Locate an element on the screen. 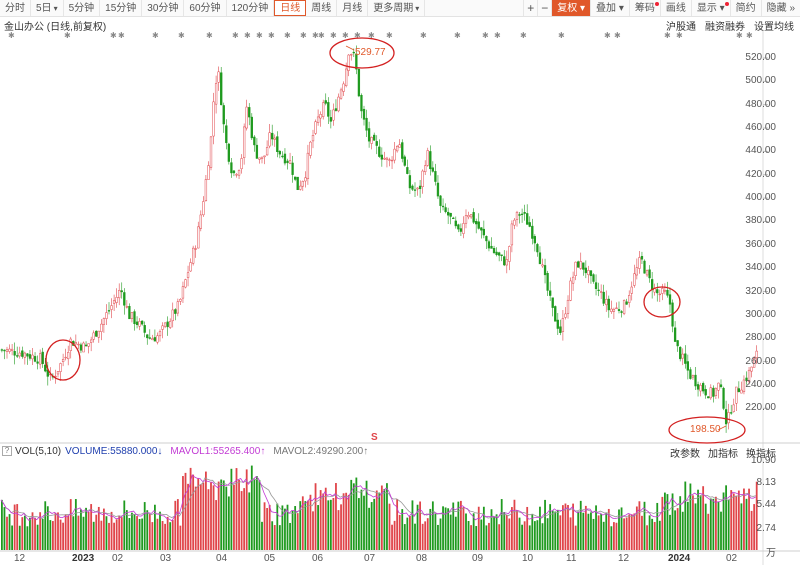 The width and height of the screenshot is (800, 565). chips-button: 筹码 is located at coordinates (644, 8).